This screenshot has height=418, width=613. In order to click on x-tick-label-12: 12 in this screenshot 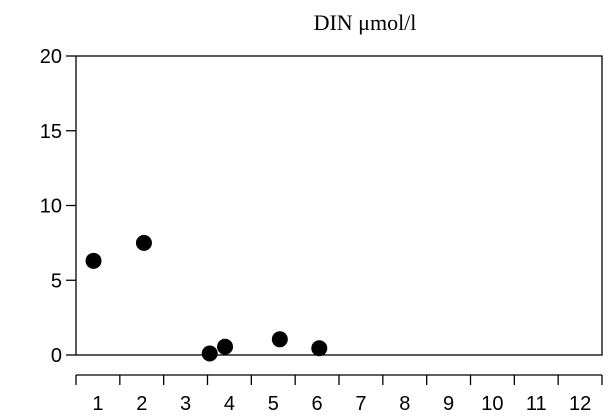, I will do `click(580, 404)`.